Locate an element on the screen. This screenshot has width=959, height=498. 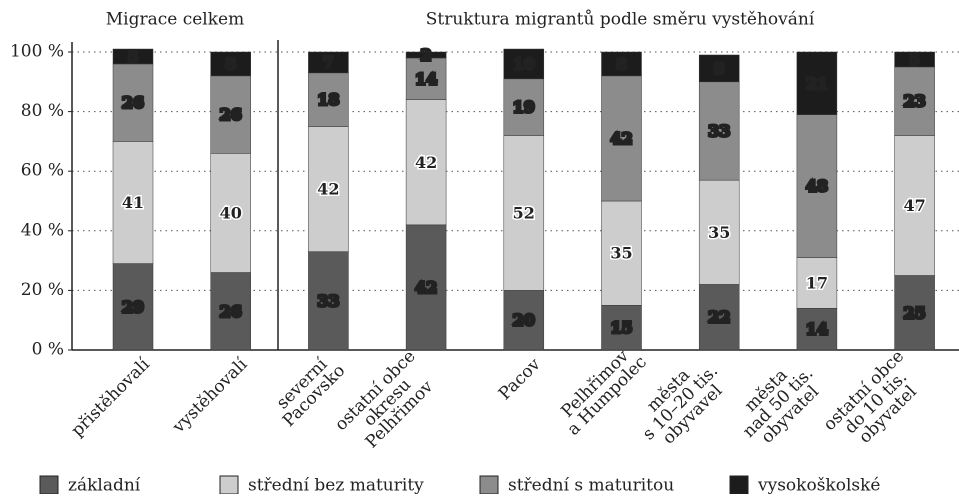
value-label: 47 is located at coordinates (914, 205).